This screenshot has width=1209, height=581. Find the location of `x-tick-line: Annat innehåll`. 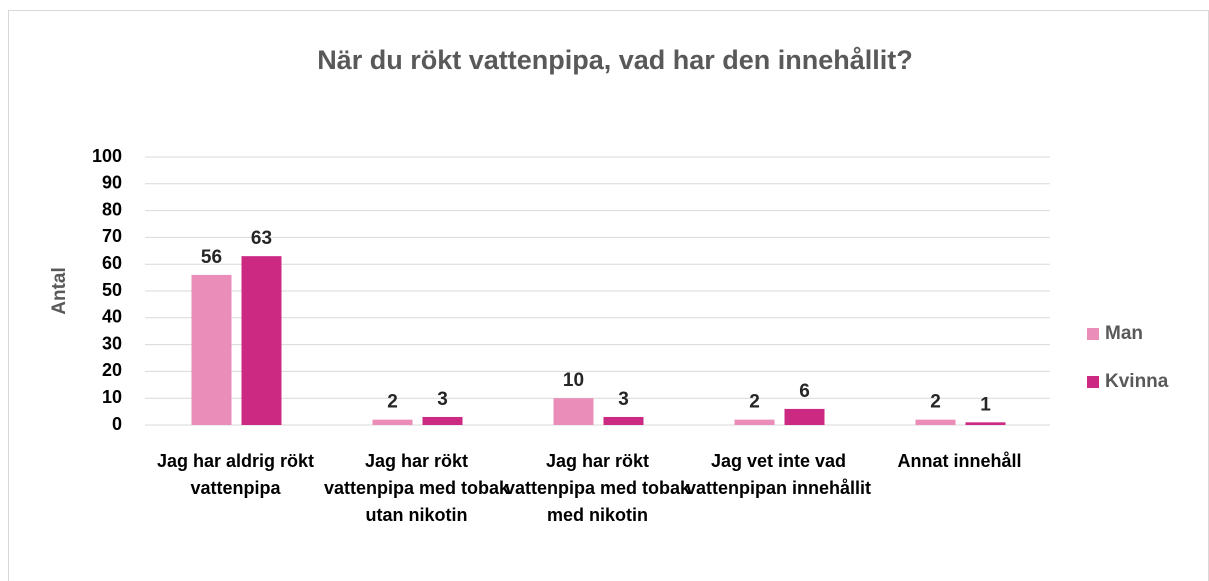

x-tick-line: Annat innehåll is located at coordinates (959, 461).